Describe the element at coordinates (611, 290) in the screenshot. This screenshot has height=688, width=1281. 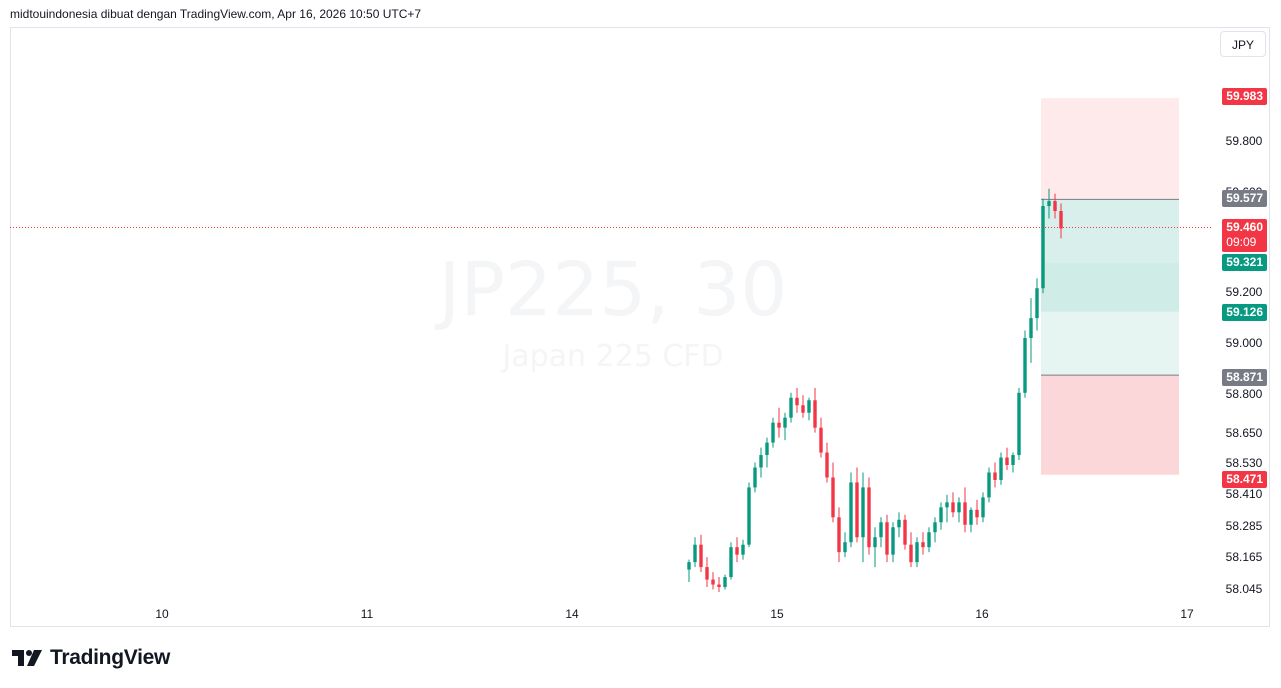
I see `watermark-symbol: JP225, 30` at that location.